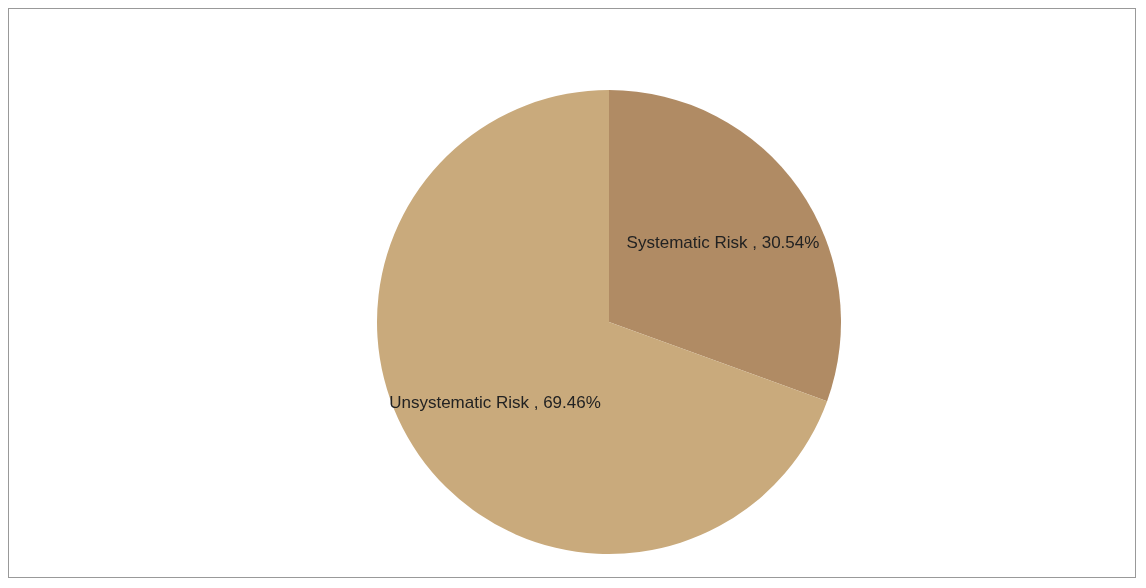 This screenshot has width=1146, height=588. I want to click on slice-label: Systematic Risk , 30.54%, so click(723, 243).